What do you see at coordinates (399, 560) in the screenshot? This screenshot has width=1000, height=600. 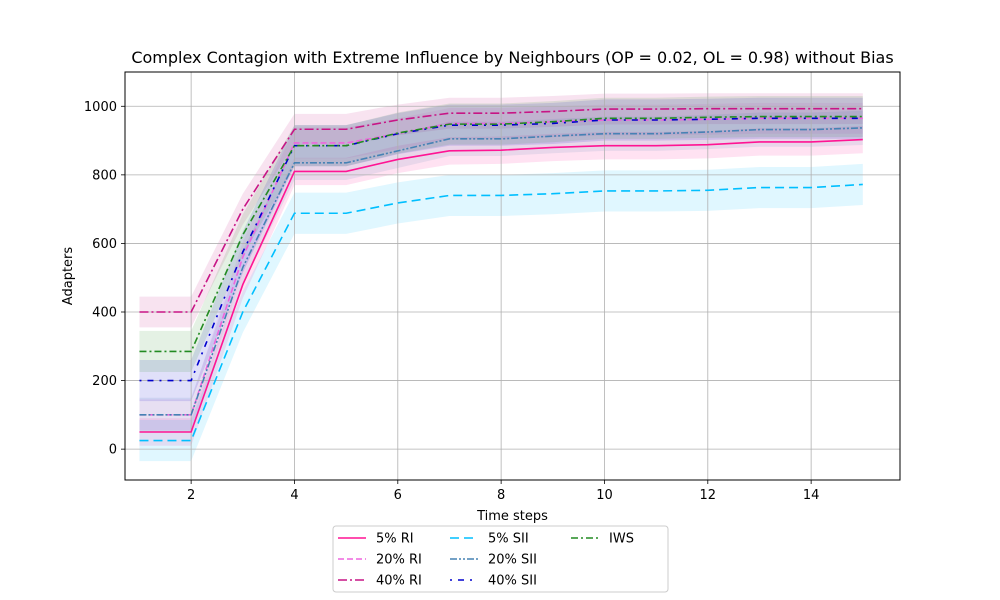 I see `legend-label-1: 20% RI` at bounding box center [399, 560].